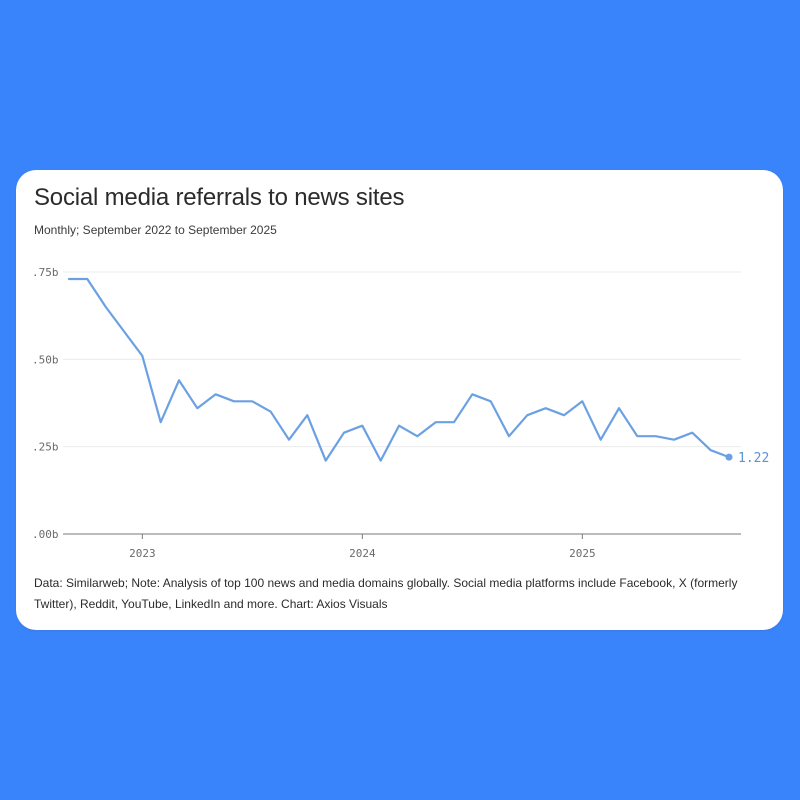 Image resolution: width=800 pixels, height=800 pixels. Describe the element at coordinates (362, 553) in the screenshot. I see `x-tick-label: 2024` at that location.